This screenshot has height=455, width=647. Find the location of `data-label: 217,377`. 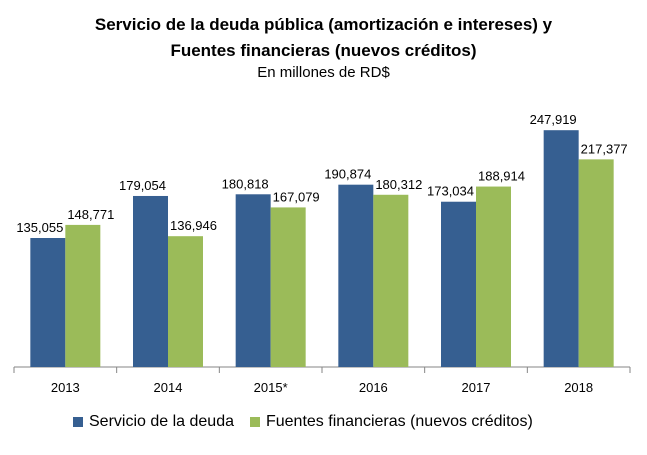

data-label: 217,377 is located at coordinates (604, 148).